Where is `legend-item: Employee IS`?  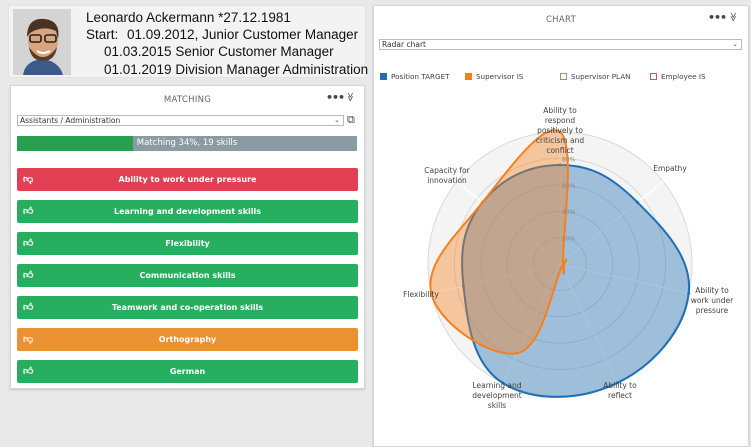
legend-item: Employee IS is located at coordinates (678, 76).